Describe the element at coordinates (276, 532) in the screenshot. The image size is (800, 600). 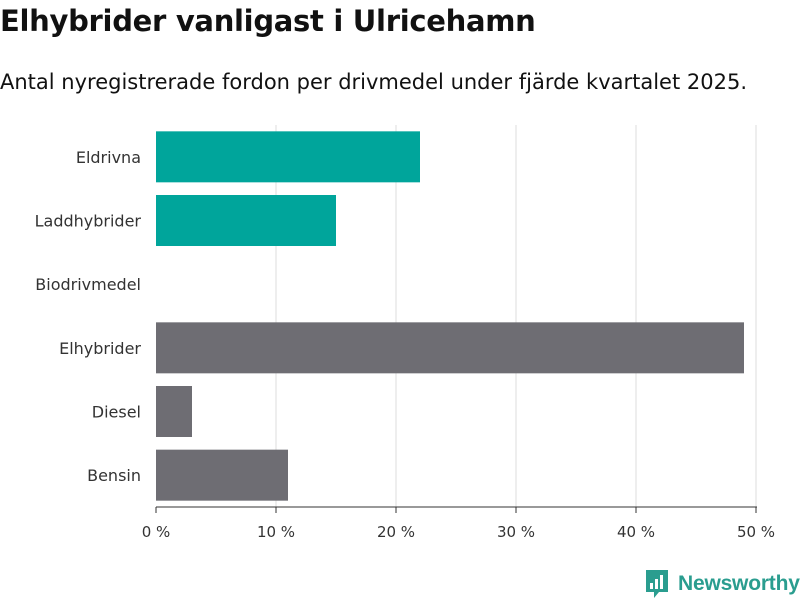
I see `x-tick-label: 10 %` at that location.